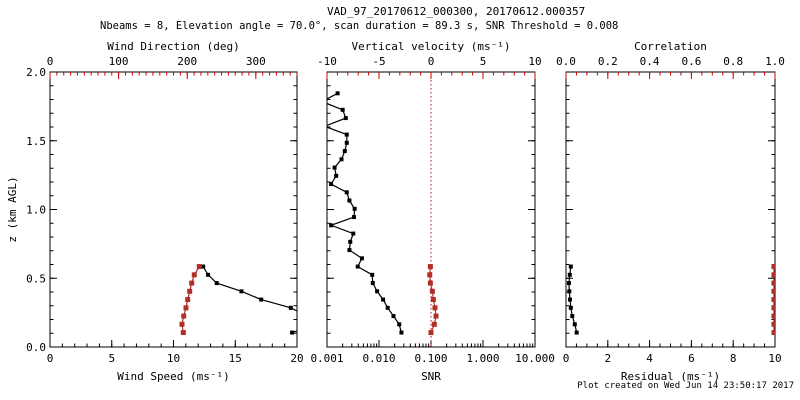 The width and height of the screenshot is (800, 400). I want to click on wind-bottom-tick-label: 10, so click(173, 358).